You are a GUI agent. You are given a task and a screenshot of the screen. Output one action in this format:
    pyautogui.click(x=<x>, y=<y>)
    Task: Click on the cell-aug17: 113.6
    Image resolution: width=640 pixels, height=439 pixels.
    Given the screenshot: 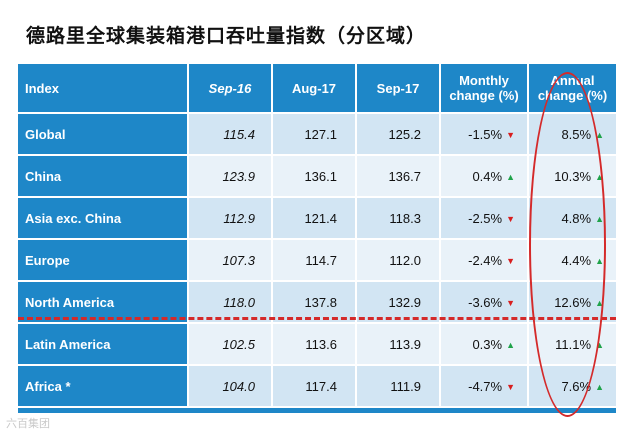 What is the action you would take?
    pyautogui.click(x=314, y=344)
    